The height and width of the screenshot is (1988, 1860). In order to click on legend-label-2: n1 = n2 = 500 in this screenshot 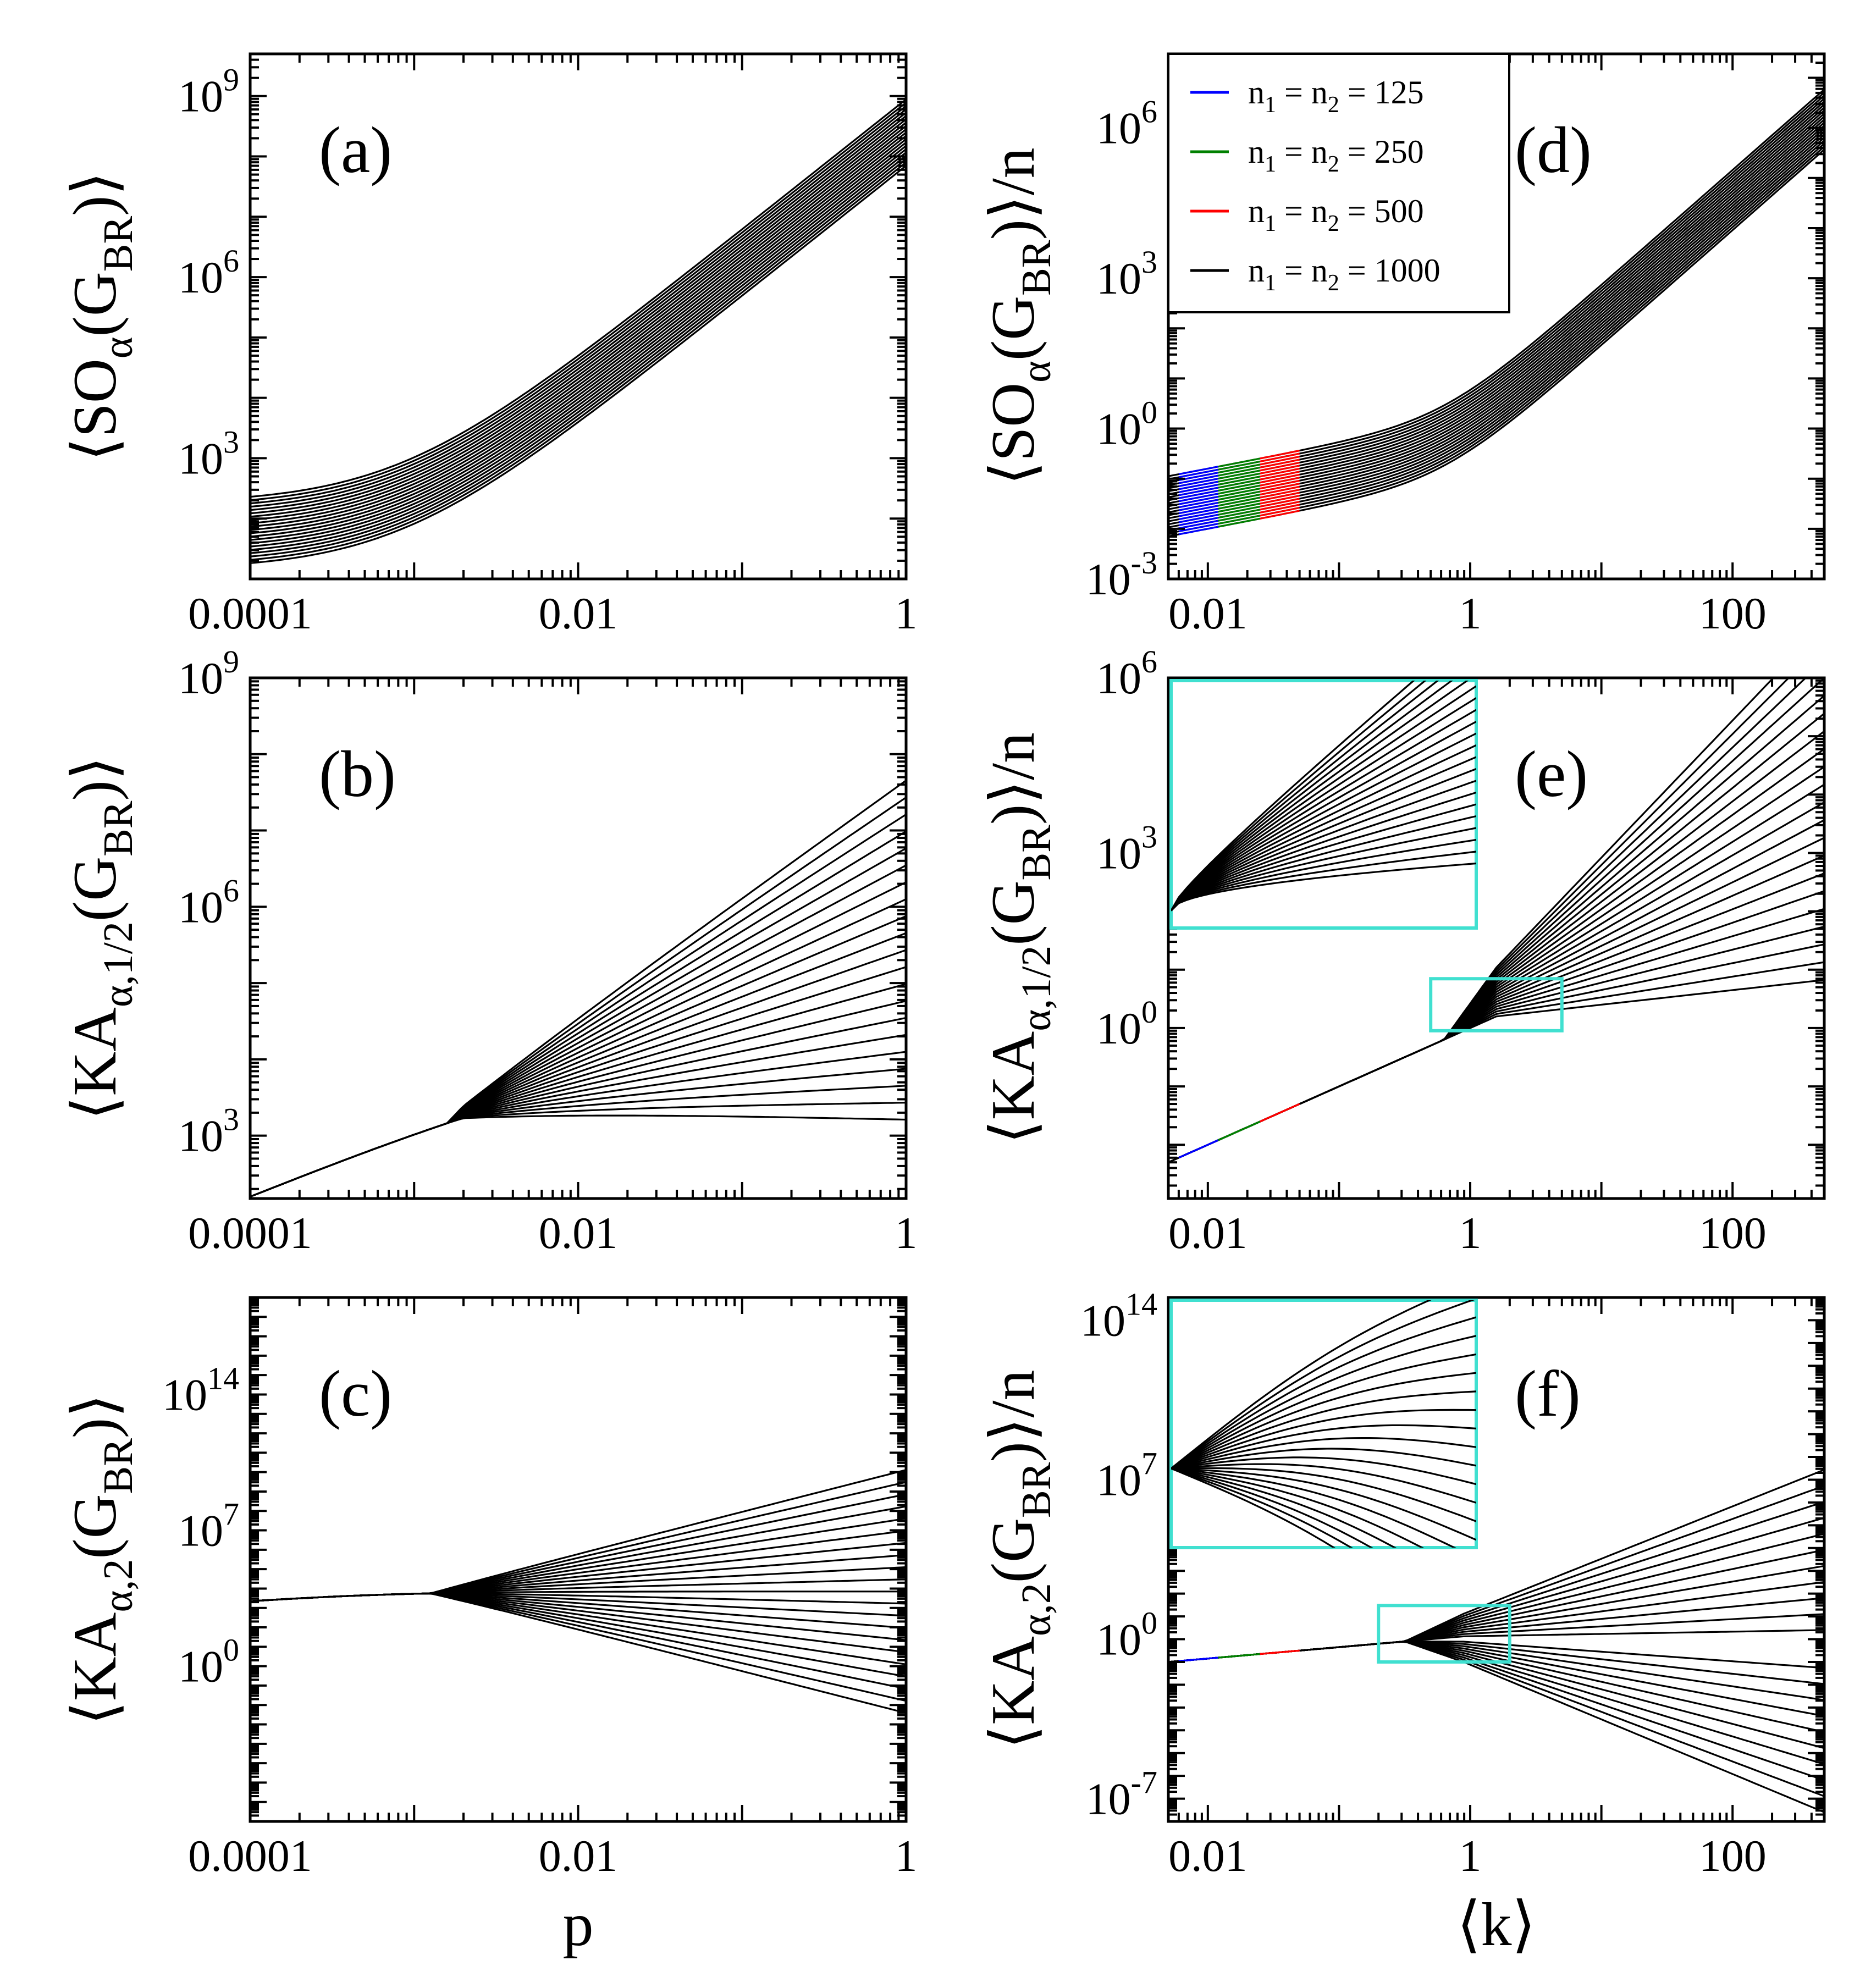, I will do `click(1336, 214)`.